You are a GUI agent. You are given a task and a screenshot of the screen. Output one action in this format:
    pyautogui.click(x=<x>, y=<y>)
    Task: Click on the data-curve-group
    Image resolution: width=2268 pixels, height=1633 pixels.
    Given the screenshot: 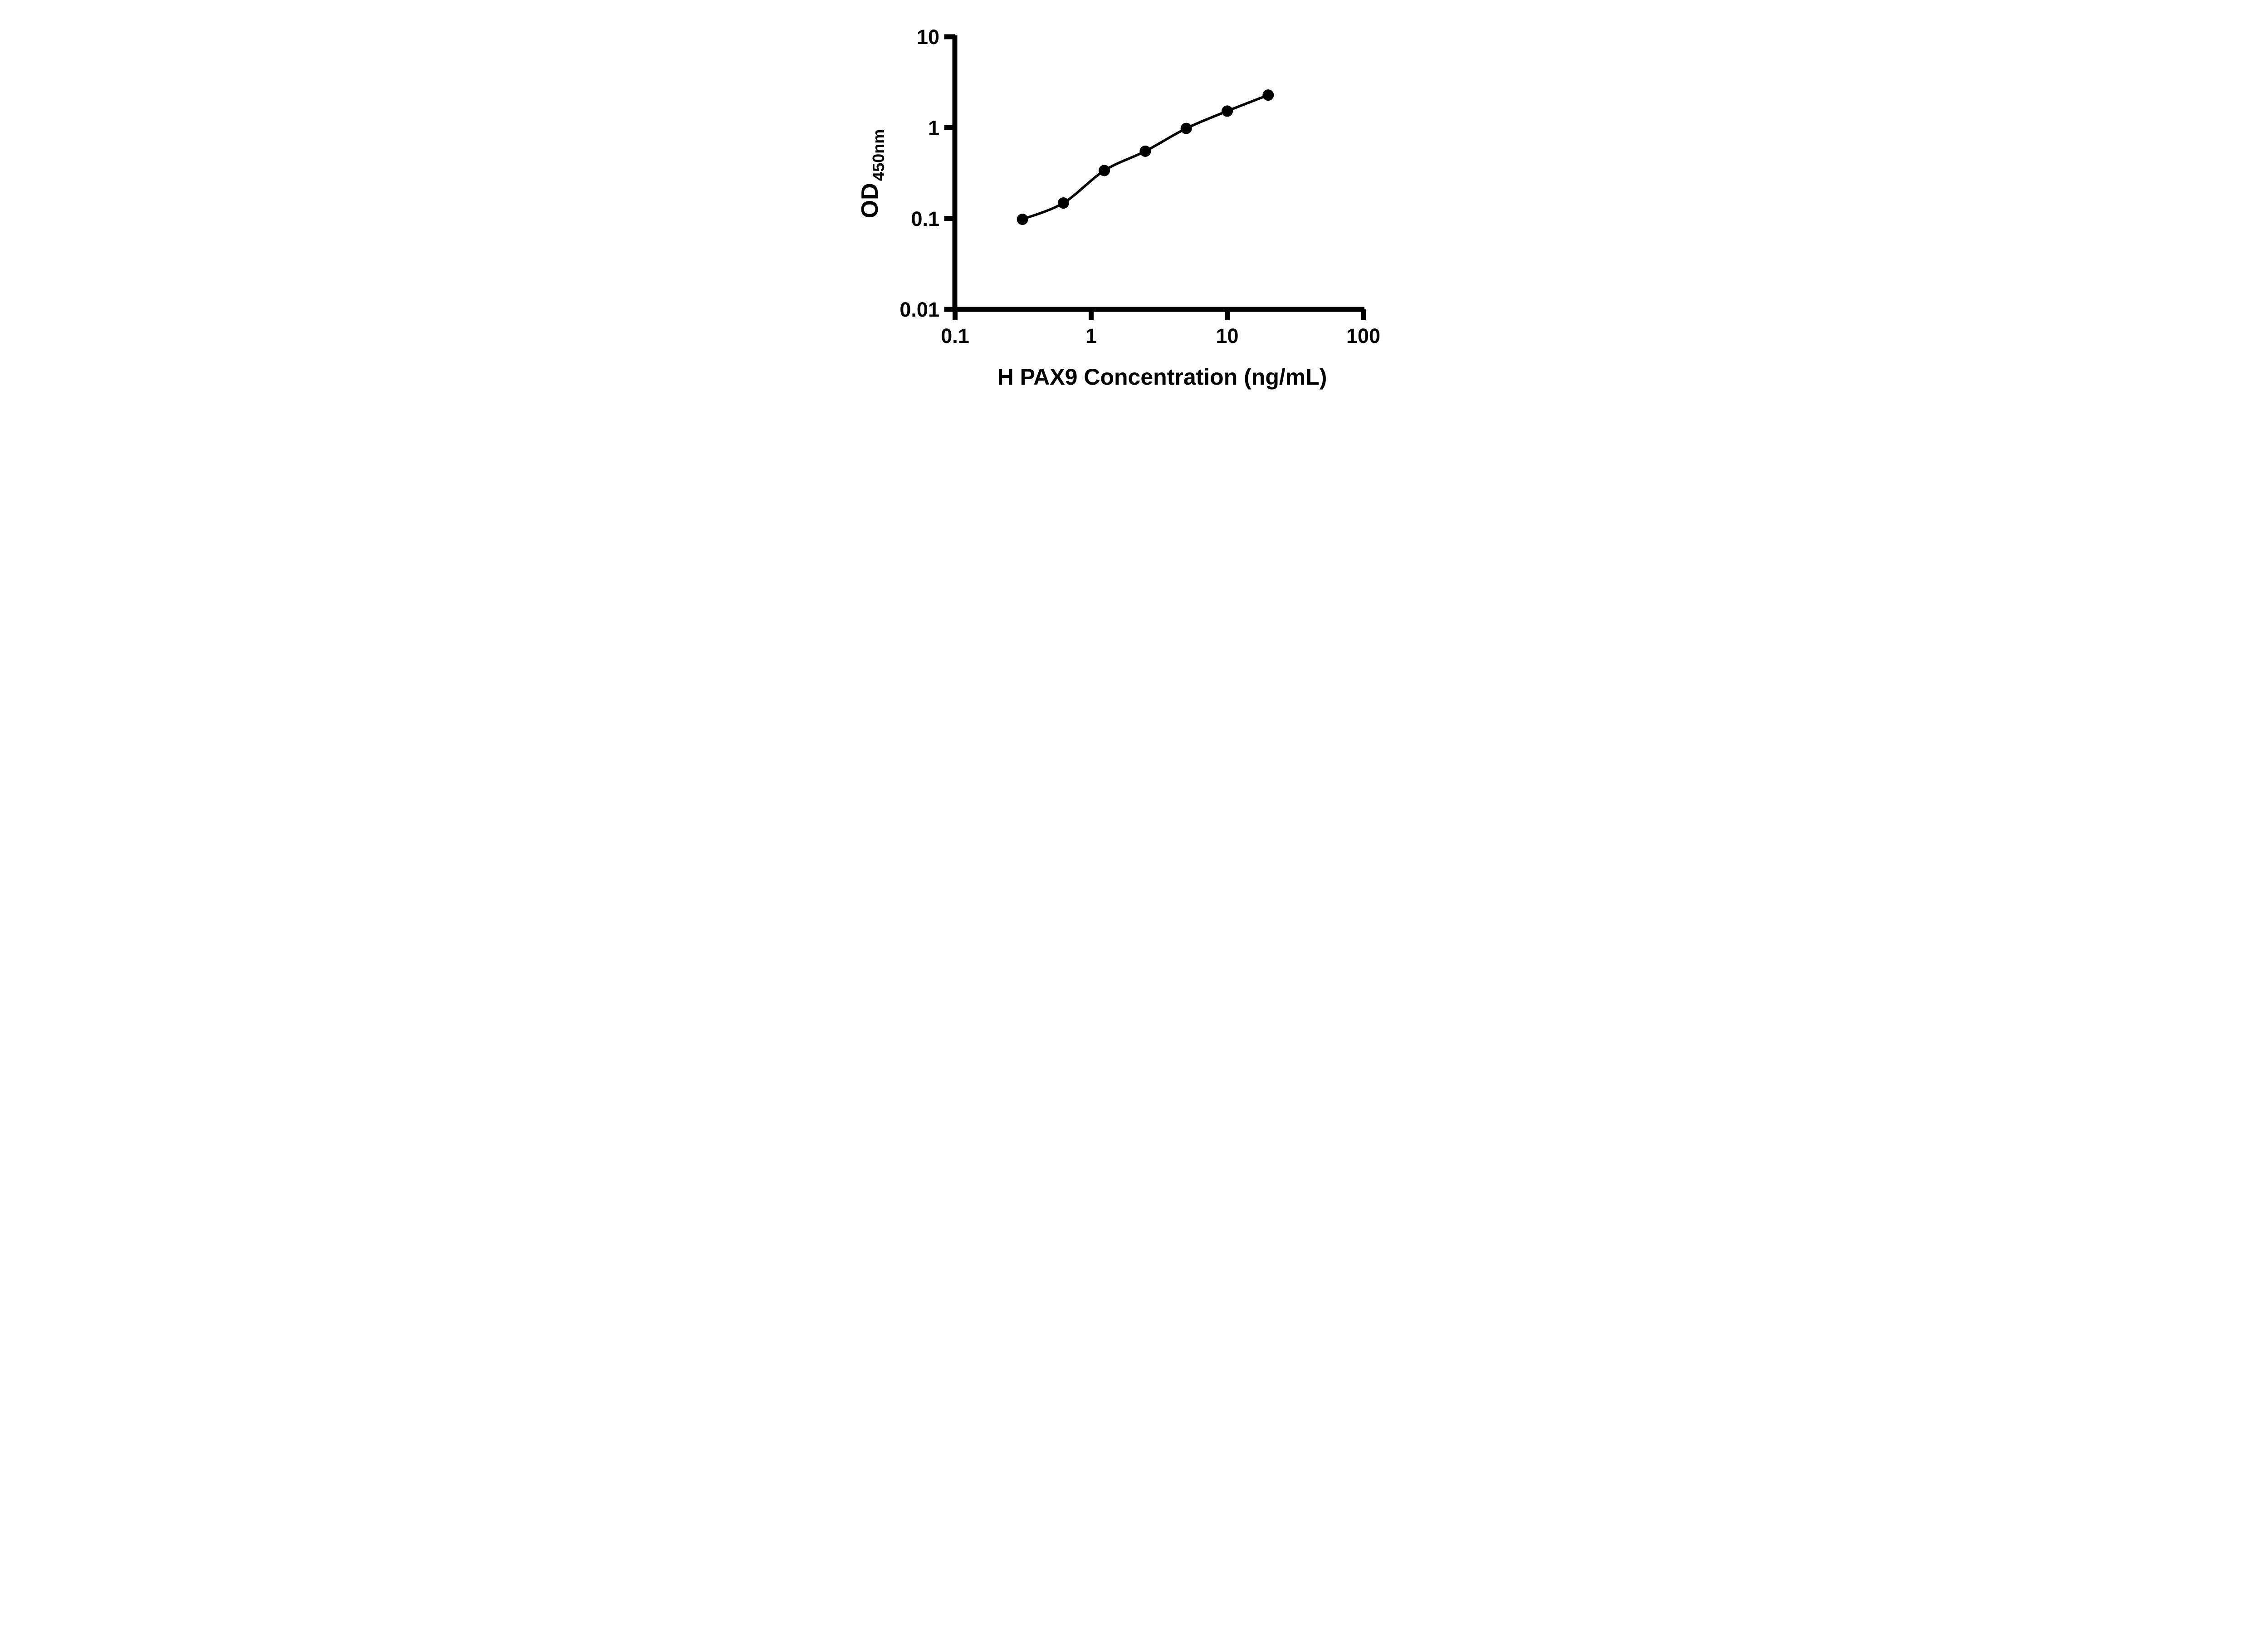 What is the action you would take?
    pyautogui.click(x=1145, y=157)
    